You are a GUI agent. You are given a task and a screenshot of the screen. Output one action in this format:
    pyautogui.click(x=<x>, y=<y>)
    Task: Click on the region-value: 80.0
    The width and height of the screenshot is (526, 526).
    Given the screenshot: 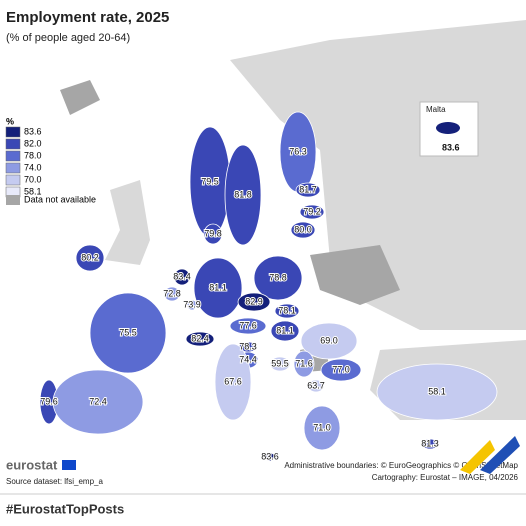 What is the action you would take?
    pyautogui.click(x=303, y=229)
    